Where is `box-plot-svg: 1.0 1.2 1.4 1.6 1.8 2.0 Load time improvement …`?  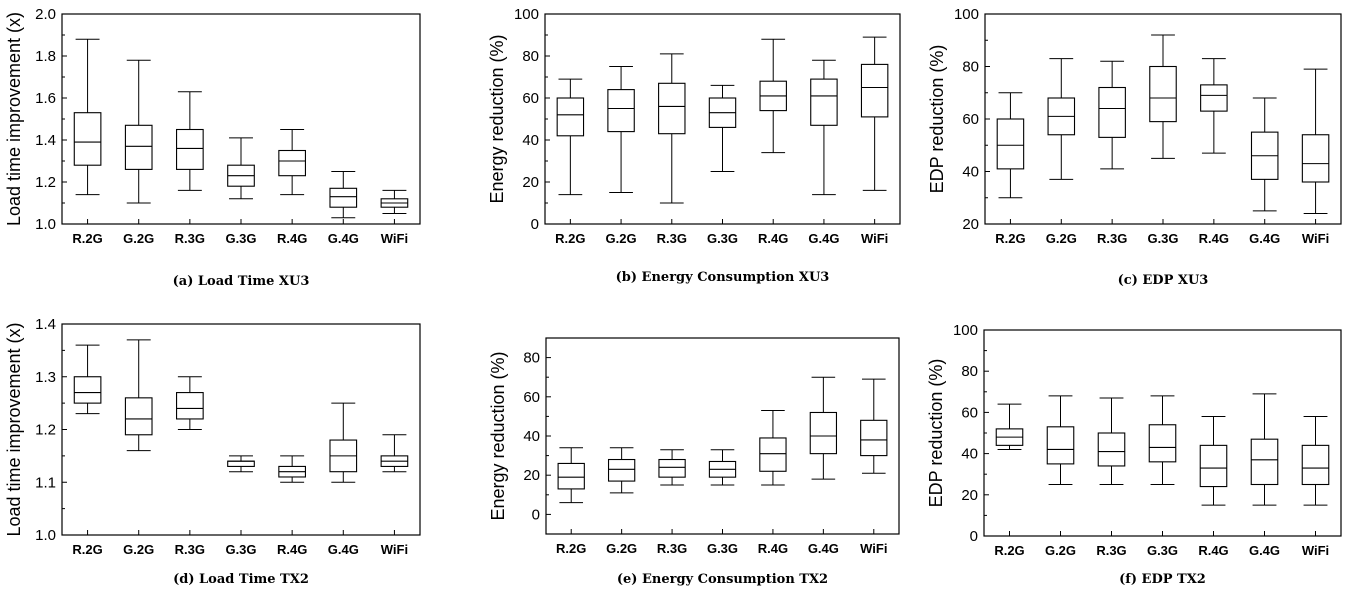
box-plot-svg: 1.0 1.2 1.4 1.6 1.8 2.0 Load time improvement … is located at coordinates (212, 126).